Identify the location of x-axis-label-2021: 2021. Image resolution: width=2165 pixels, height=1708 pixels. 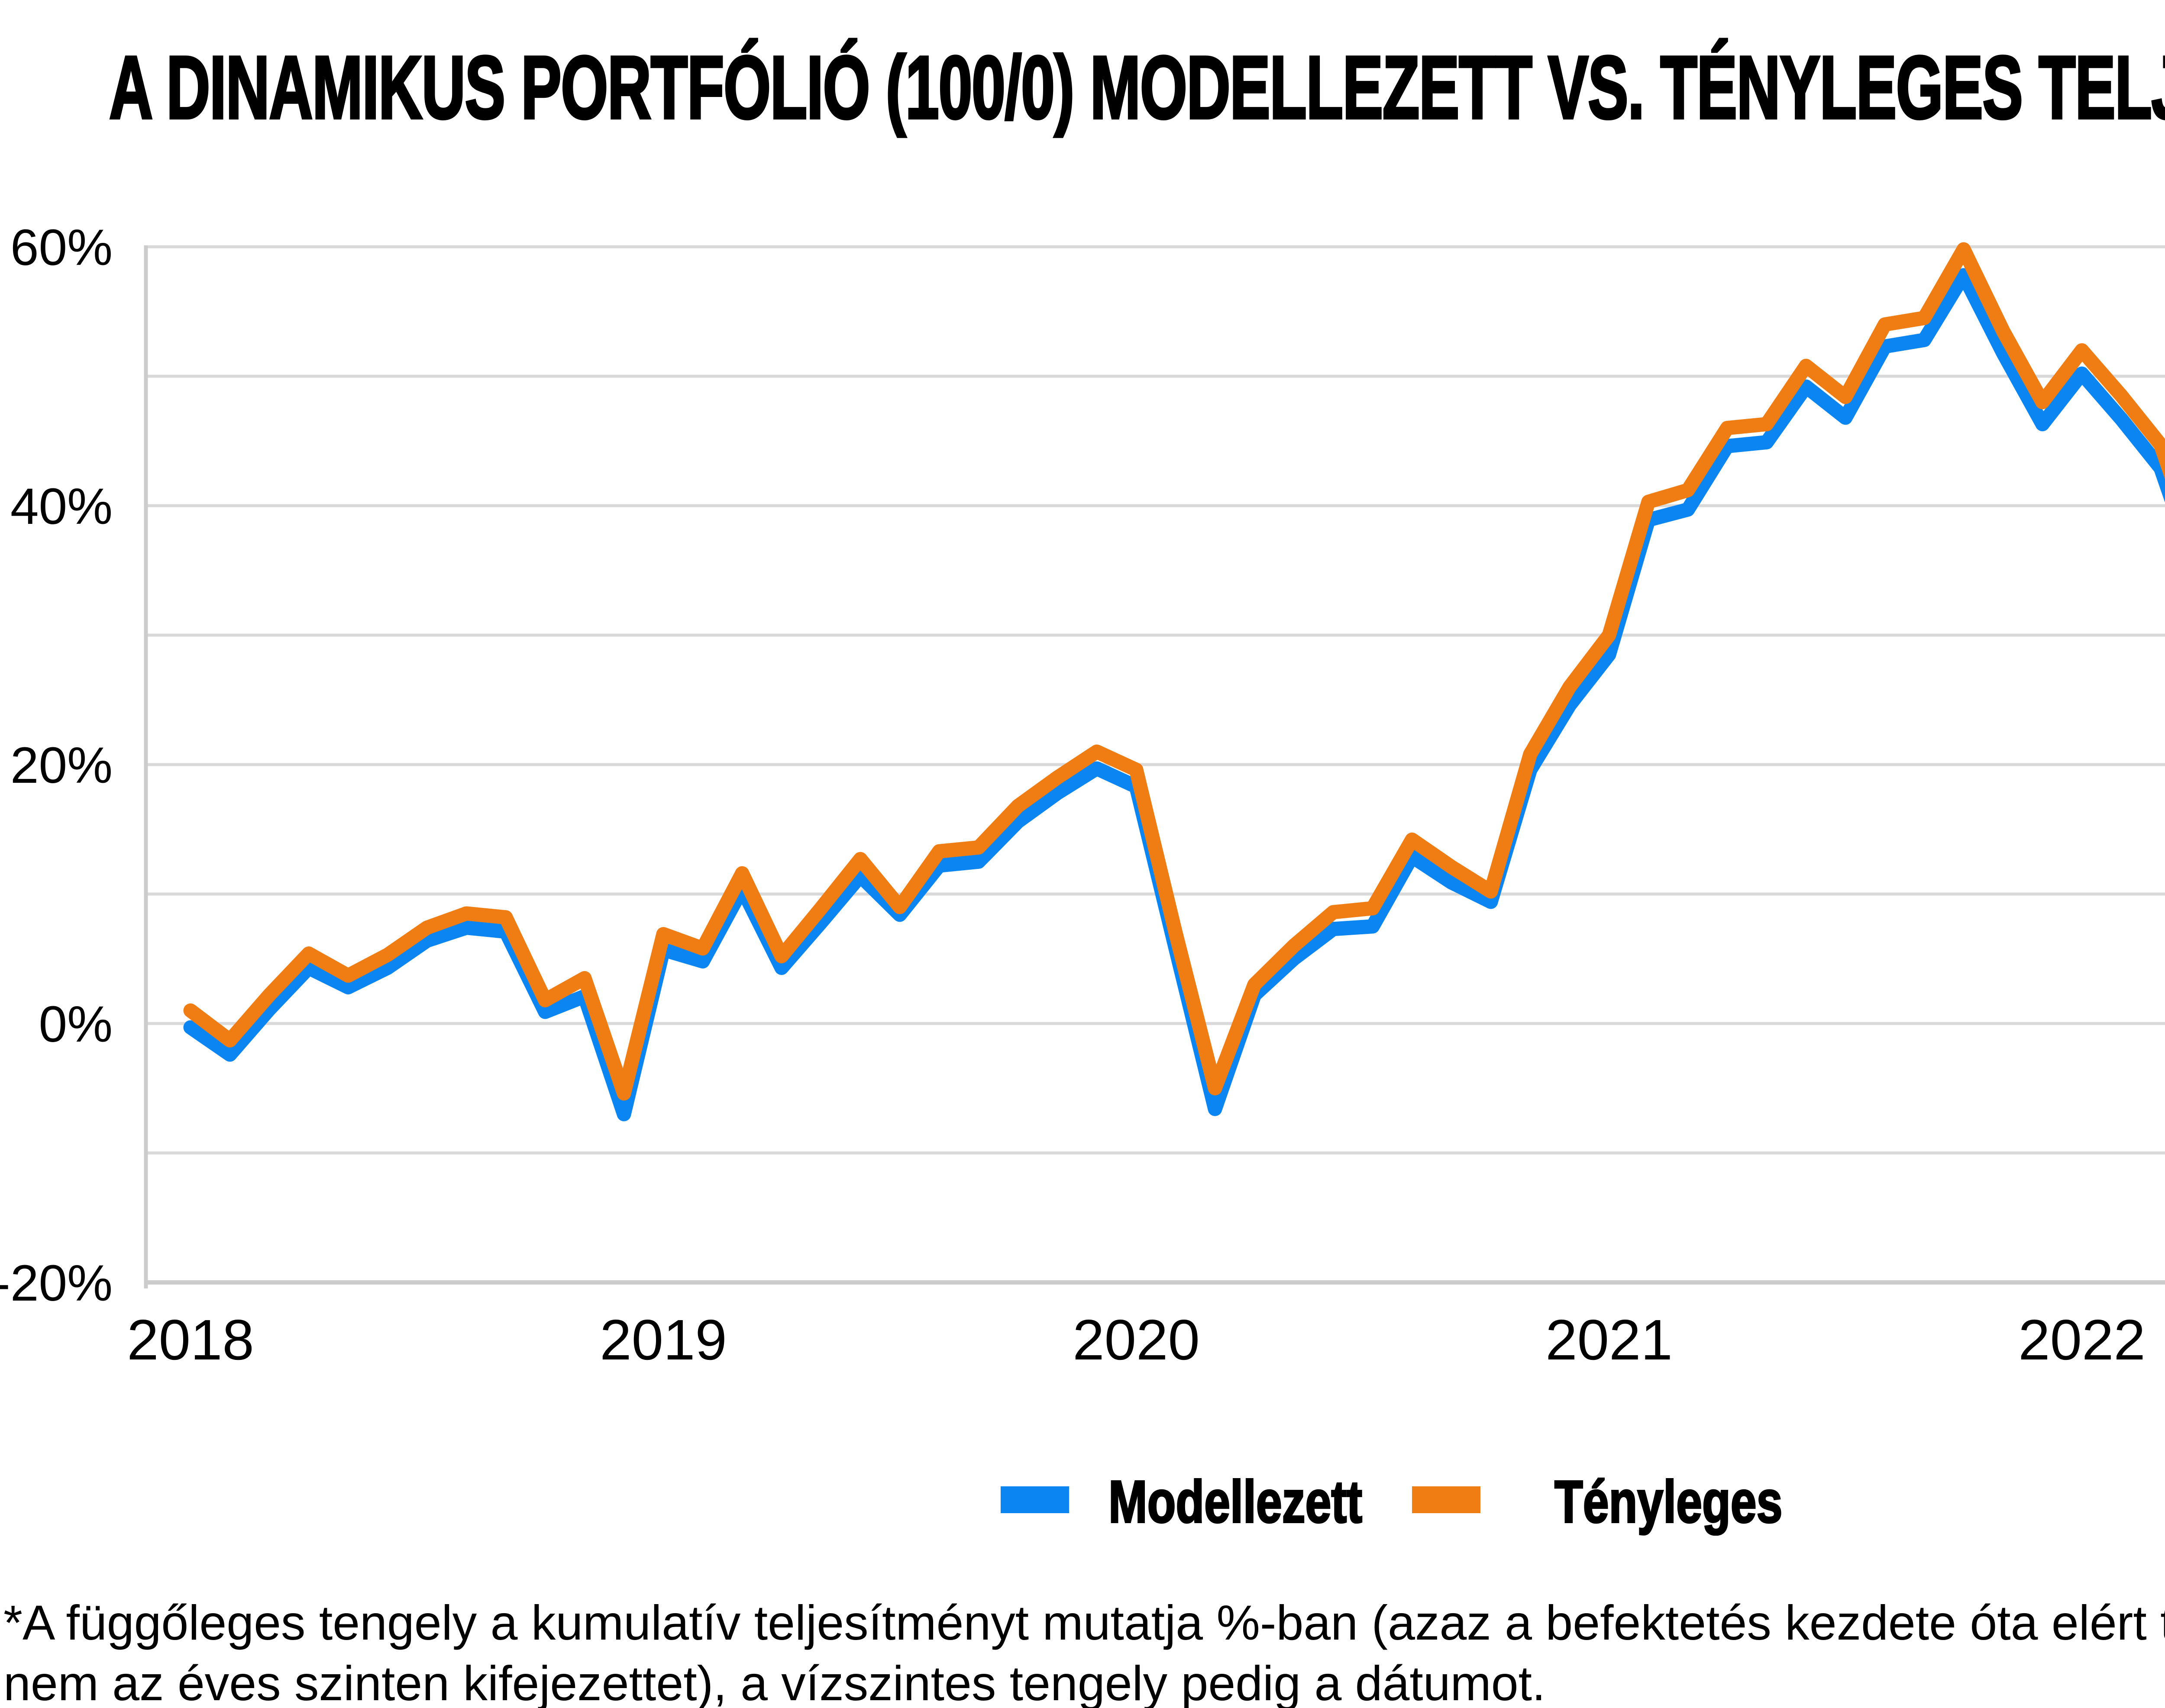
(1609, 1340).